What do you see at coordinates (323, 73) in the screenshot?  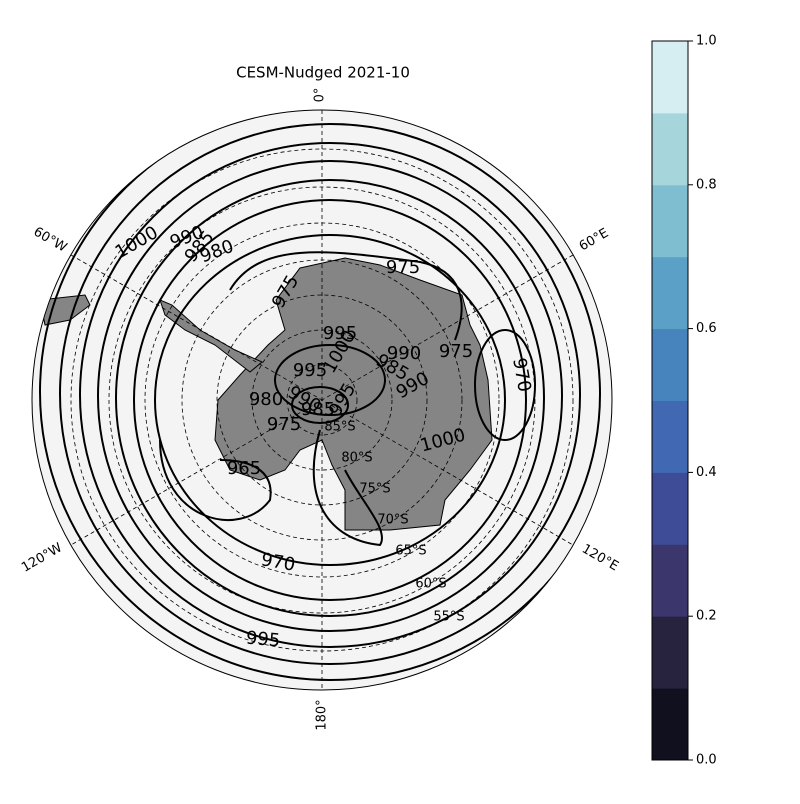 I see `title: CESM-Nudged 2021-10` at bounding box center [323, 73].